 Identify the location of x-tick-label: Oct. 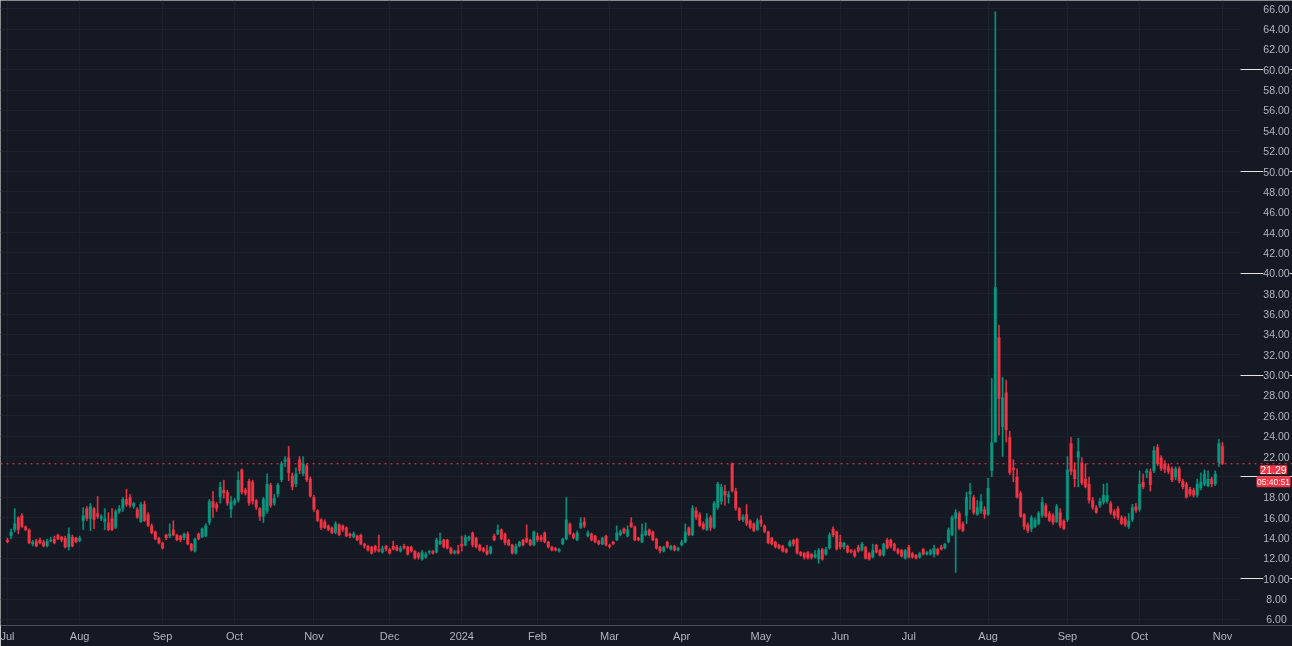
(1140, 635).